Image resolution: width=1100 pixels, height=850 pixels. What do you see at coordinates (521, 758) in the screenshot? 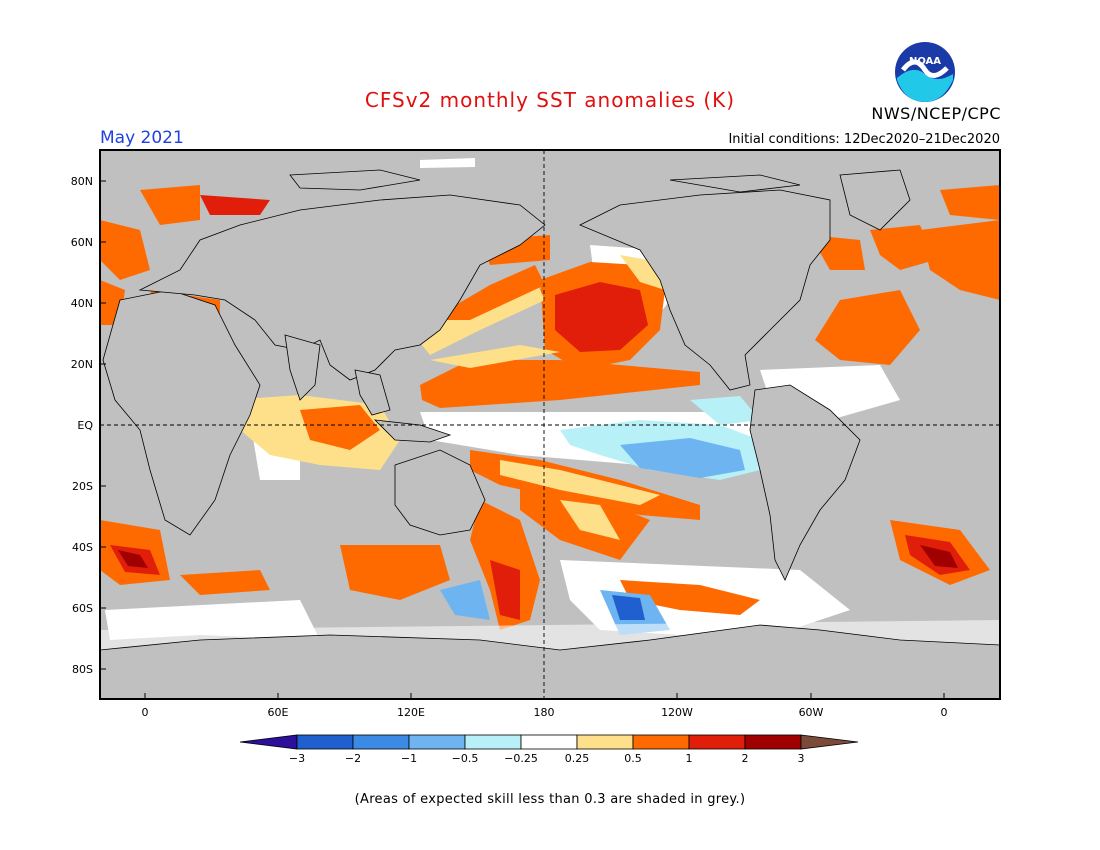
I see `colorbar-label: −0.25` at bounding box center [521, 758].